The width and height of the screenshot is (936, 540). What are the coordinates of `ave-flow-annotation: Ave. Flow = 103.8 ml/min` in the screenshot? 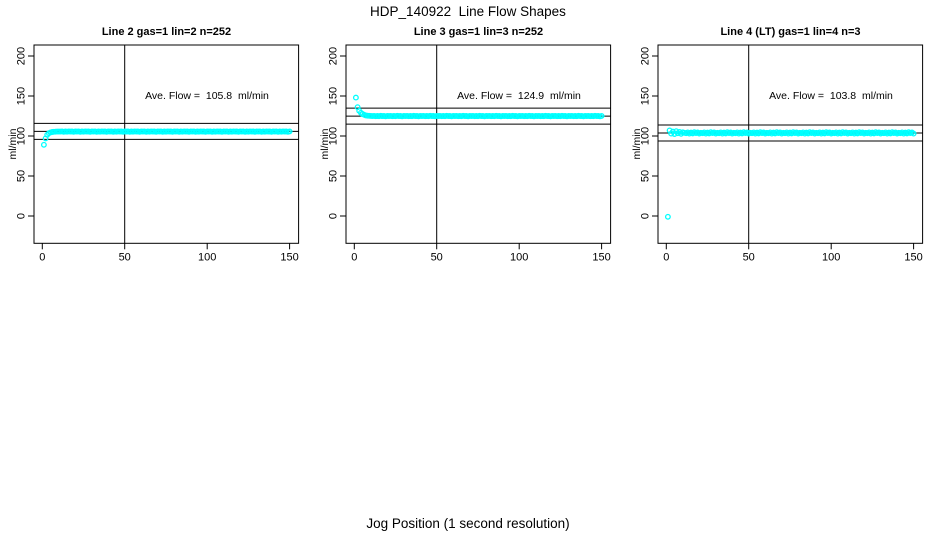 It's located at (831, 96).